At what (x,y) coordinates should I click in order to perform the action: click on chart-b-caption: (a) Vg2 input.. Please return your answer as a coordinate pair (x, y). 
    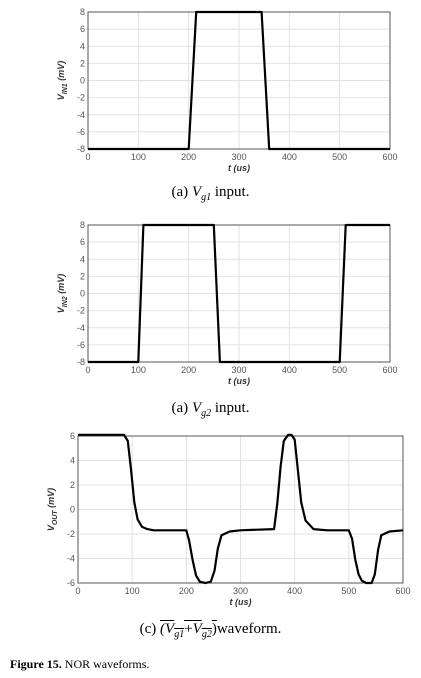
    Looking at the image, I should click on (210, 409).